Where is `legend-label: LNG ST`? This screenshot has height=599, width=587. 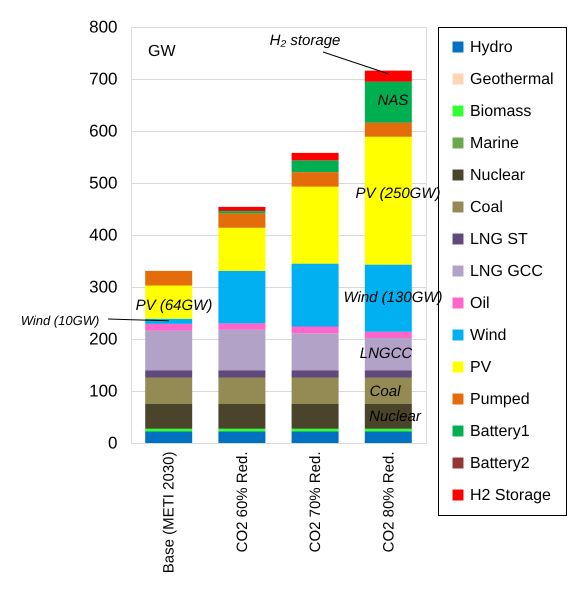 legend-label: LNG ST is located at coordinates (499, 239).